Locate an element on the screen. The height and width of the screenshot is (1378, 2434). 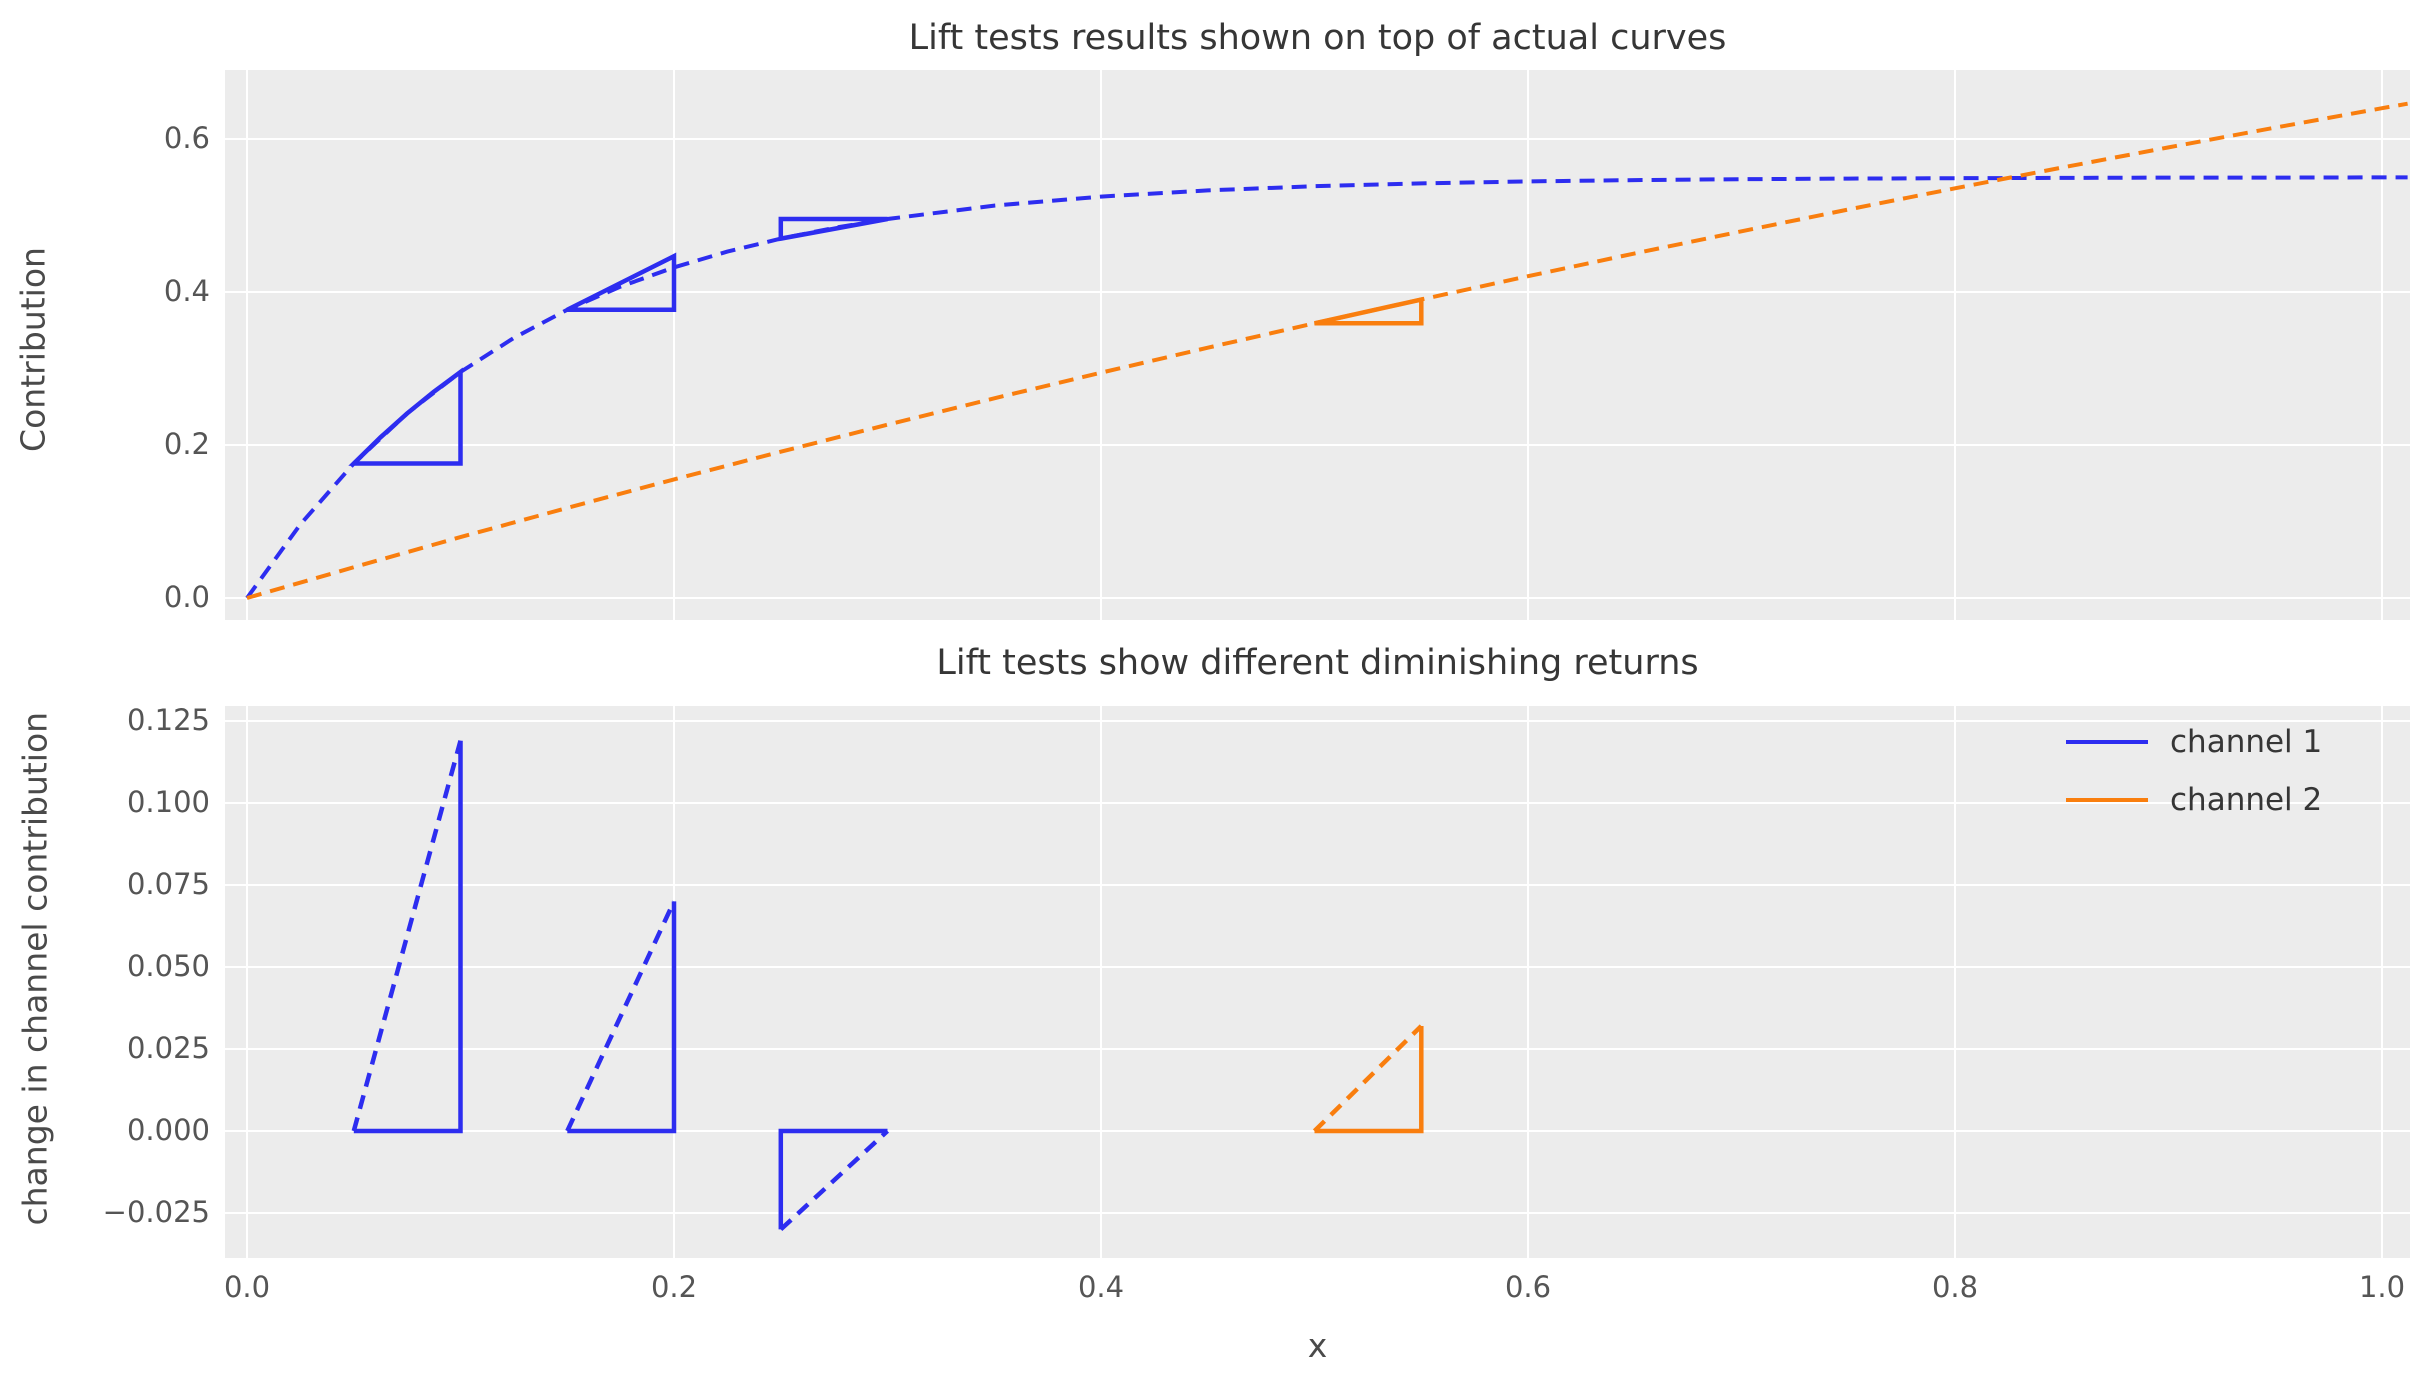
legend-label-channel-2: channel 2 is located at coordinates (2246, 800).